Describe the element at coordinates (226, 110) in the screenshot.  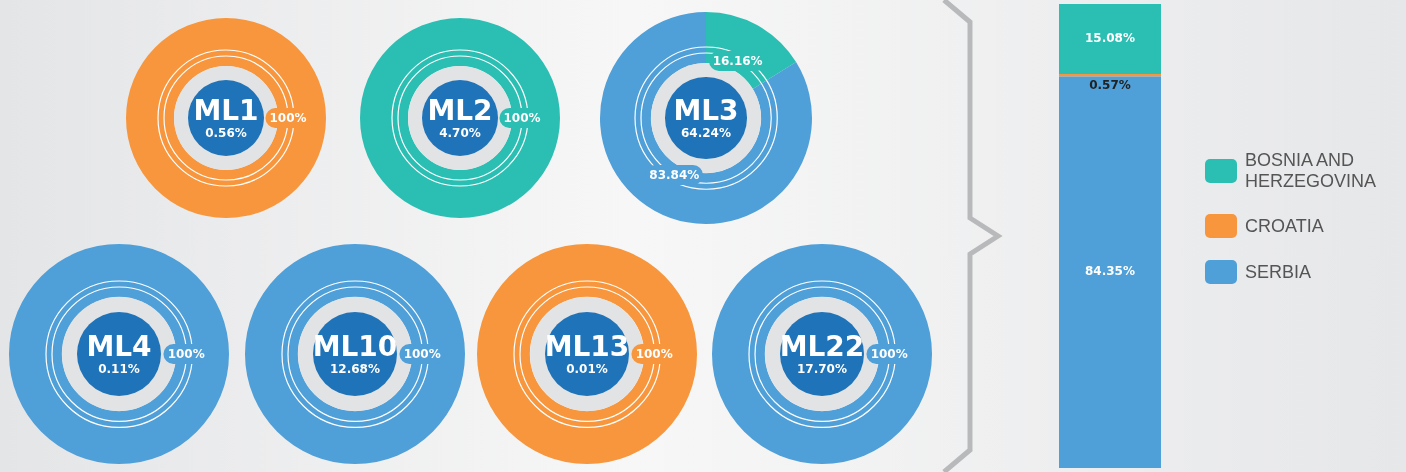
I see `text: ML1` at that location.